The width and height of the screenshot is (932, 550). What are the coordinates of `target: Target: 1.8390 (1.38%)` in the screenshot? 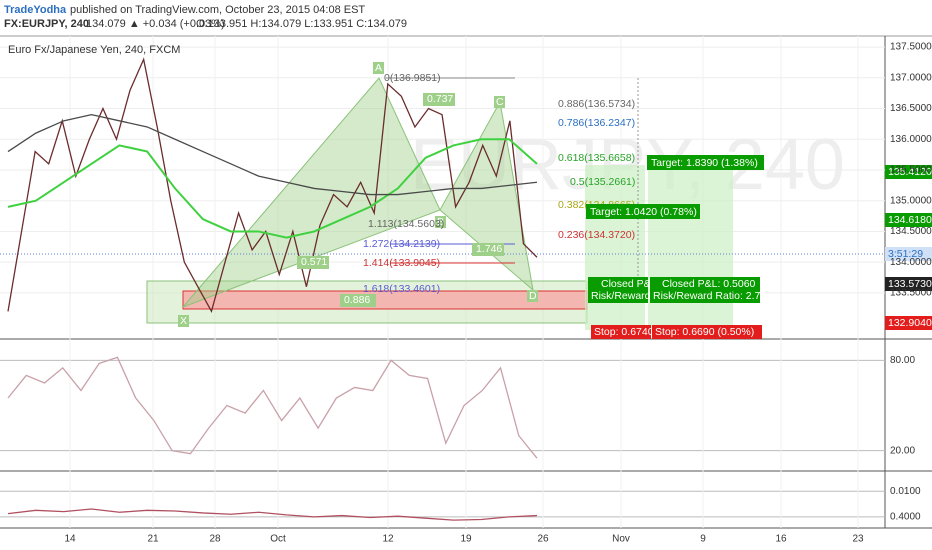 It's located at (704, 163).